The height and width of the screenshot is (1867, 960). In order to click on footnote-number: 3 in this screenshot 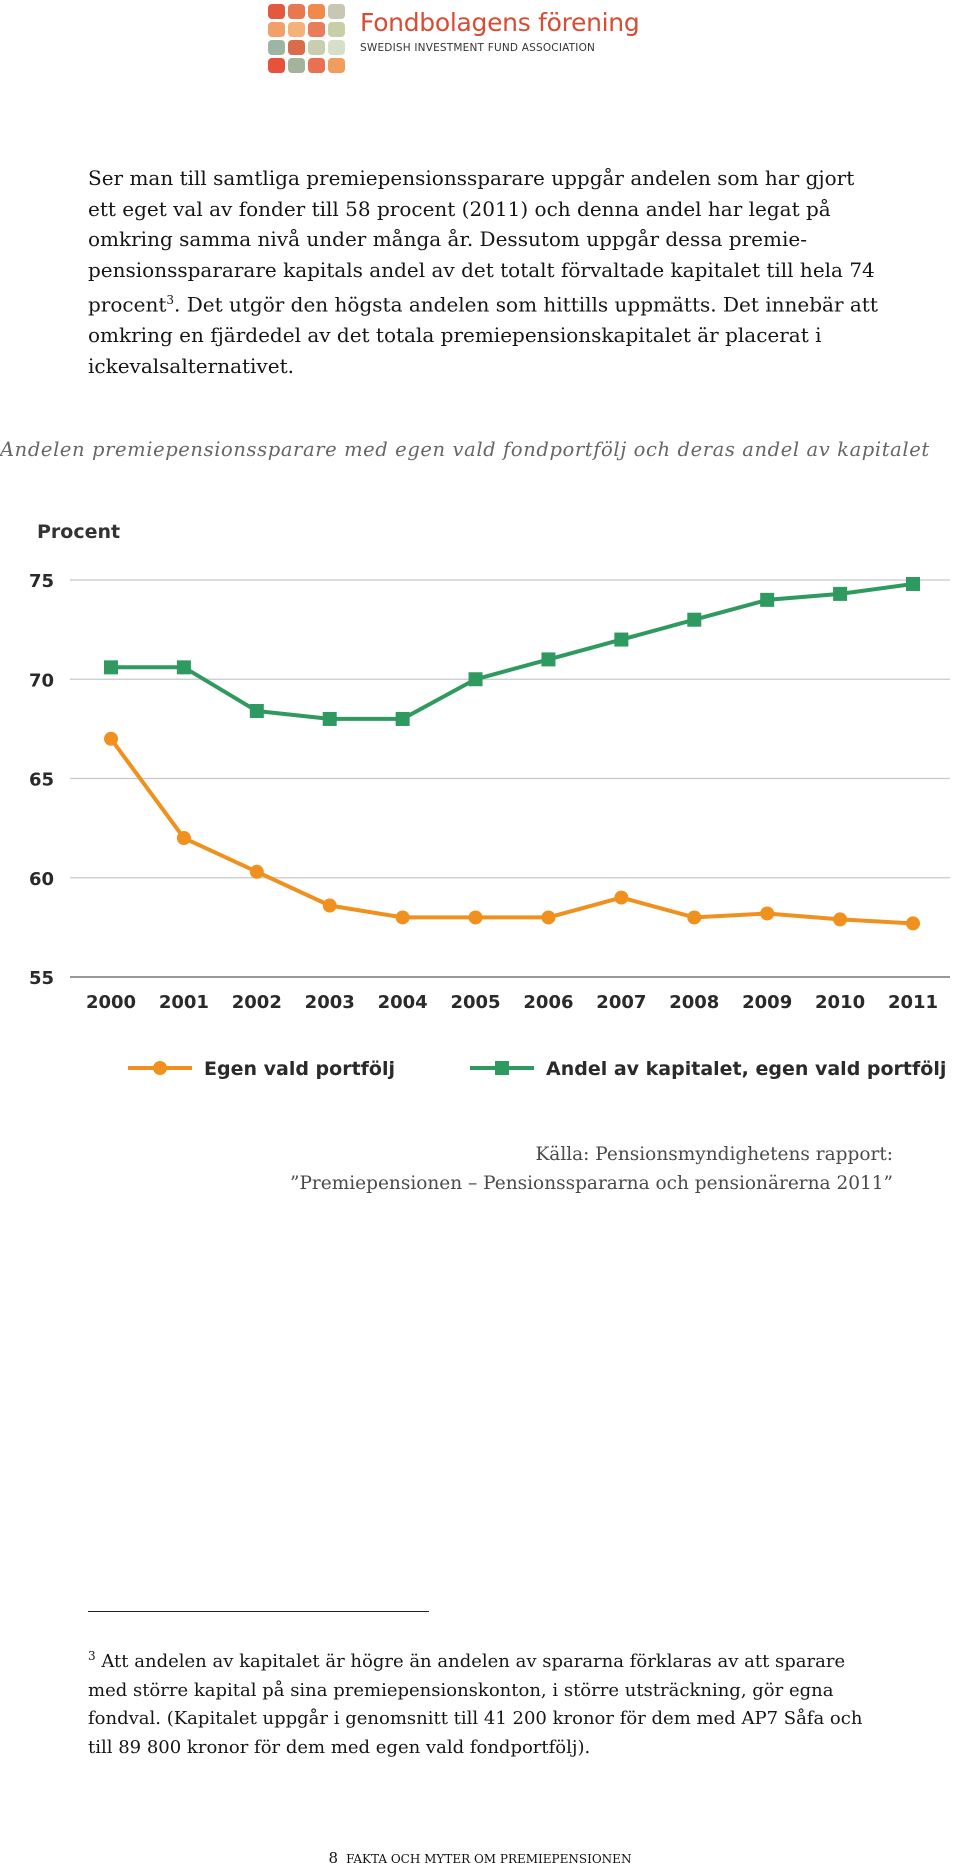, I will do `click(92, 1656)`.